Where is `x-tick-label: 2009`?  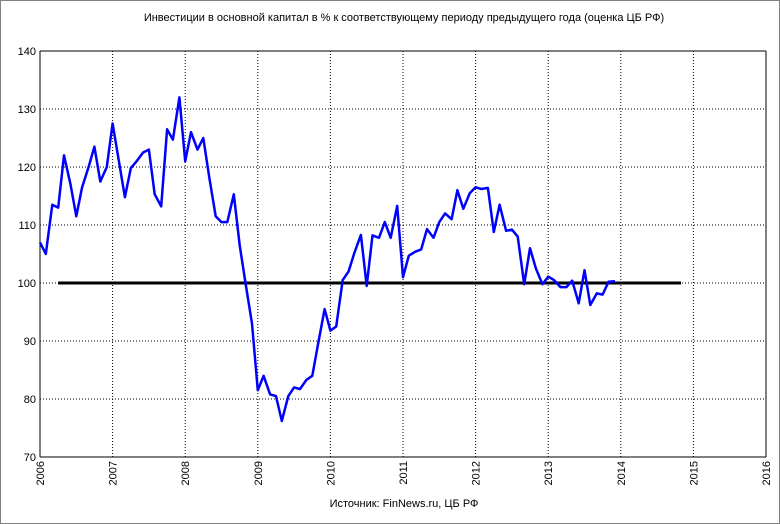
x-tick-label: 2009 is located at coordinates (259, 473).